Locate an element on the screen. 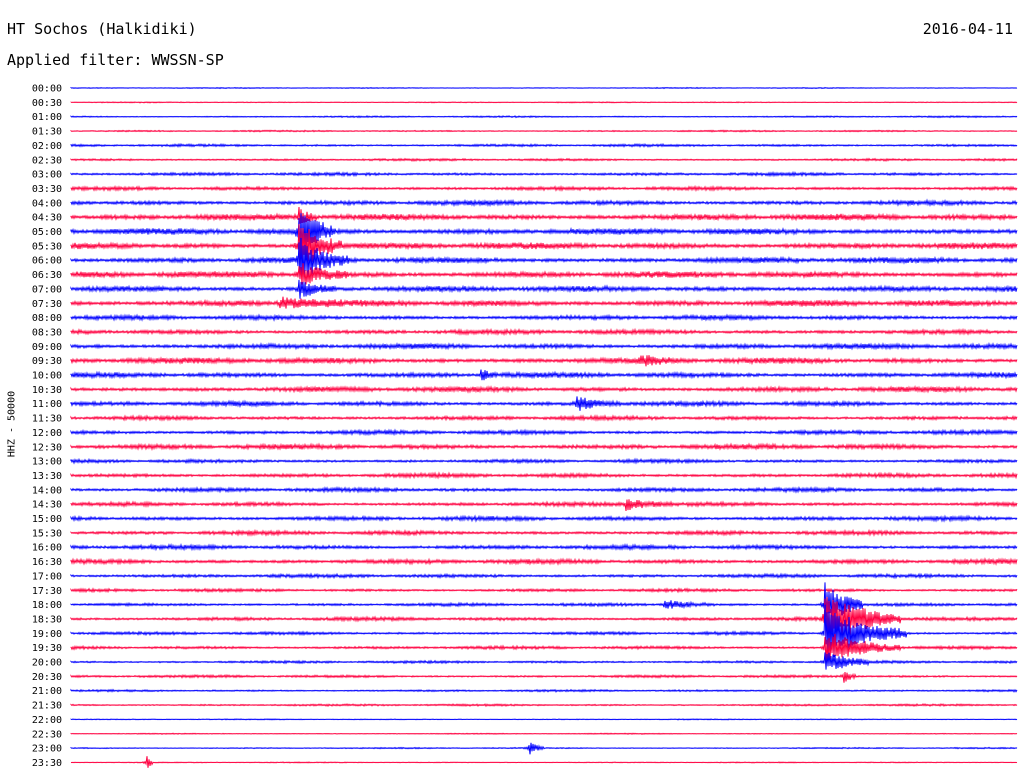 The image size is (1024, 780). row-time-label: 15:30 is located at coordinates (47, 533).